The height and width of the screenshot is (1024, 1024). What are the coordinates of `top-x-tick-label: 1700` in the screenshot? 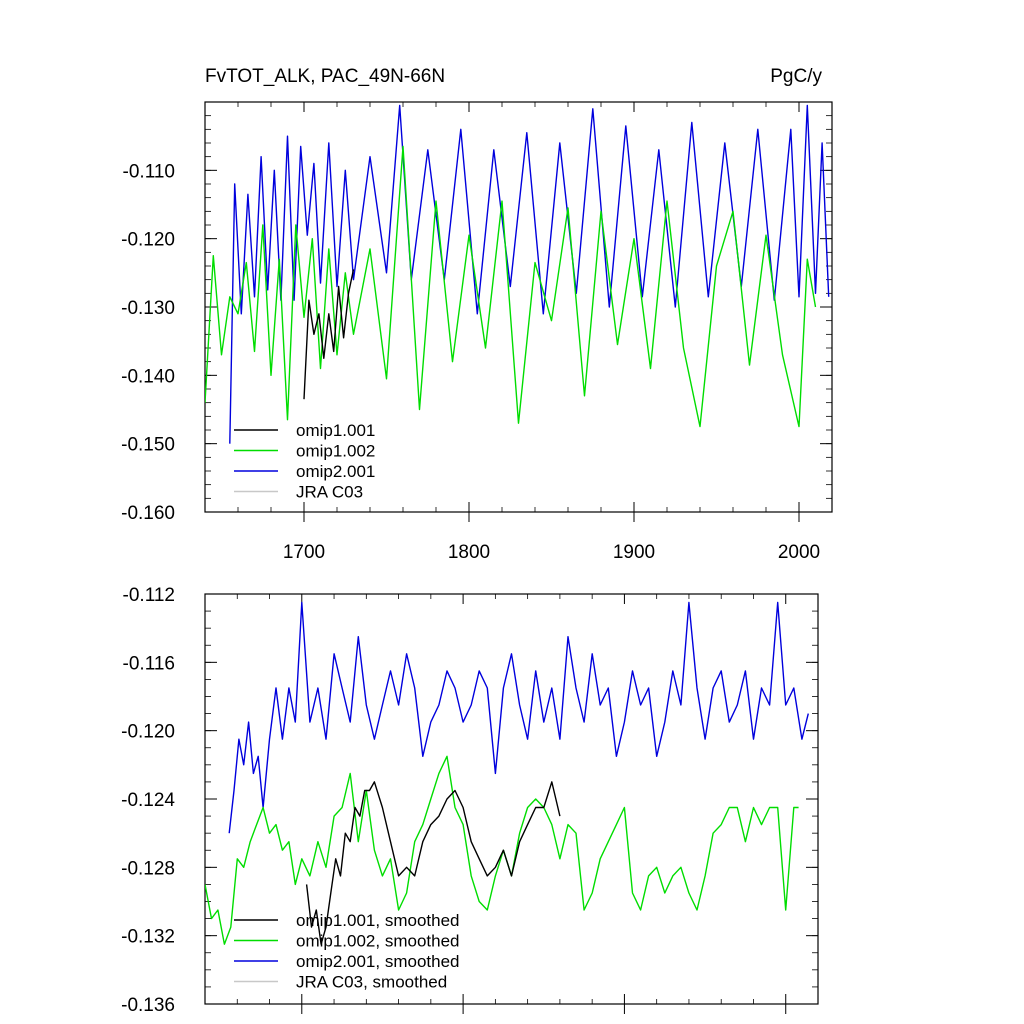 It's located at (304, 552).